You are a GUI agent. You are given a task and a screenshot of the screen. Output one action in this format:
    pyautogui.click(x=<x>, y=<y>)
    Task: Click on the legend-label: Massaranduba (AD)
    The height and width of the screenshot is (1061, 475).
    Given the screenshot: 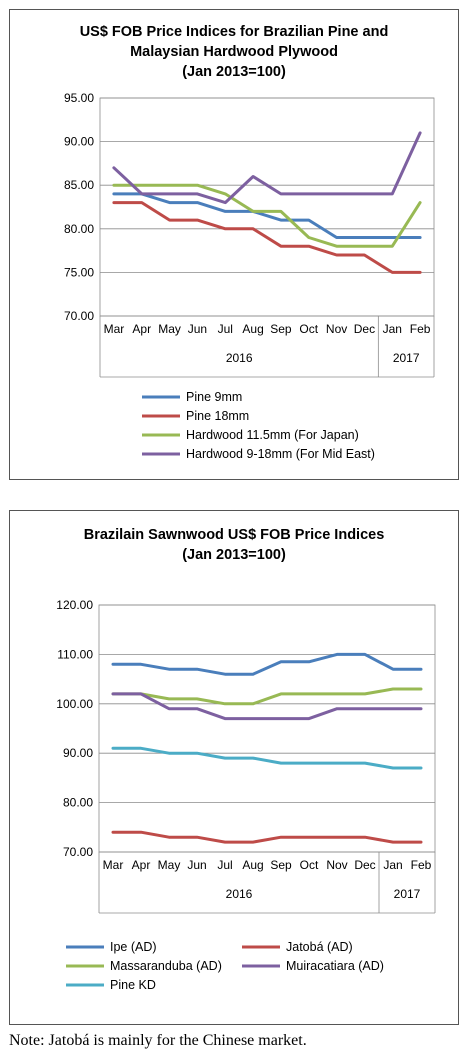 What is the action you would take?
    pyautogui.click(x=166, y=966)
    